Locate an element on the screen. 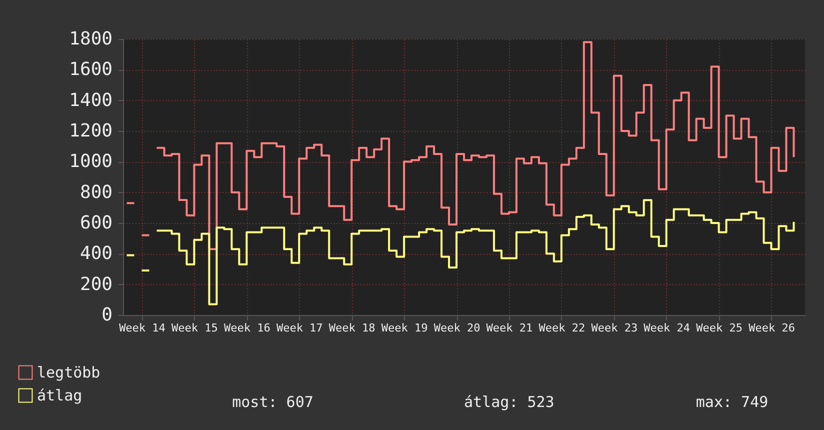  y-tick-label: 600 is located at coordinates (96, 223).